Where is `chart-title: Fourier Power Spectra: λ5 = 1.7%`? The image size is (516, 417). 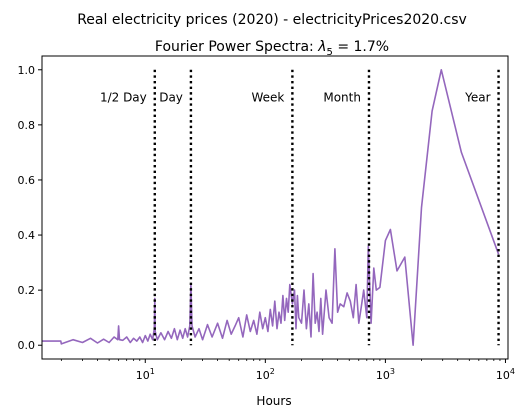 chart-title: Fourier Power Spectra: λ5 = 1.7% is located at coordinates (272, 48).